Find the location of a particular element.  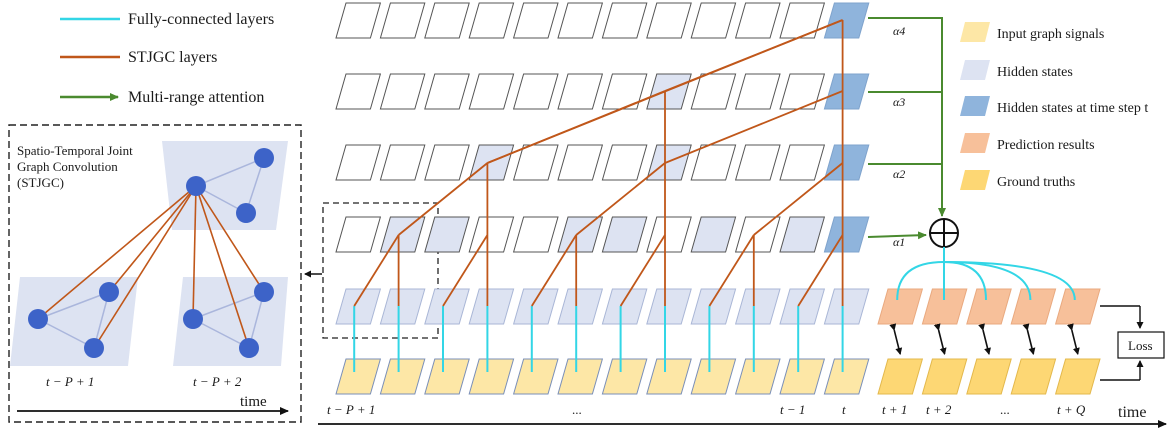

cell-r2-c8 is located at coordinates (713, 162).